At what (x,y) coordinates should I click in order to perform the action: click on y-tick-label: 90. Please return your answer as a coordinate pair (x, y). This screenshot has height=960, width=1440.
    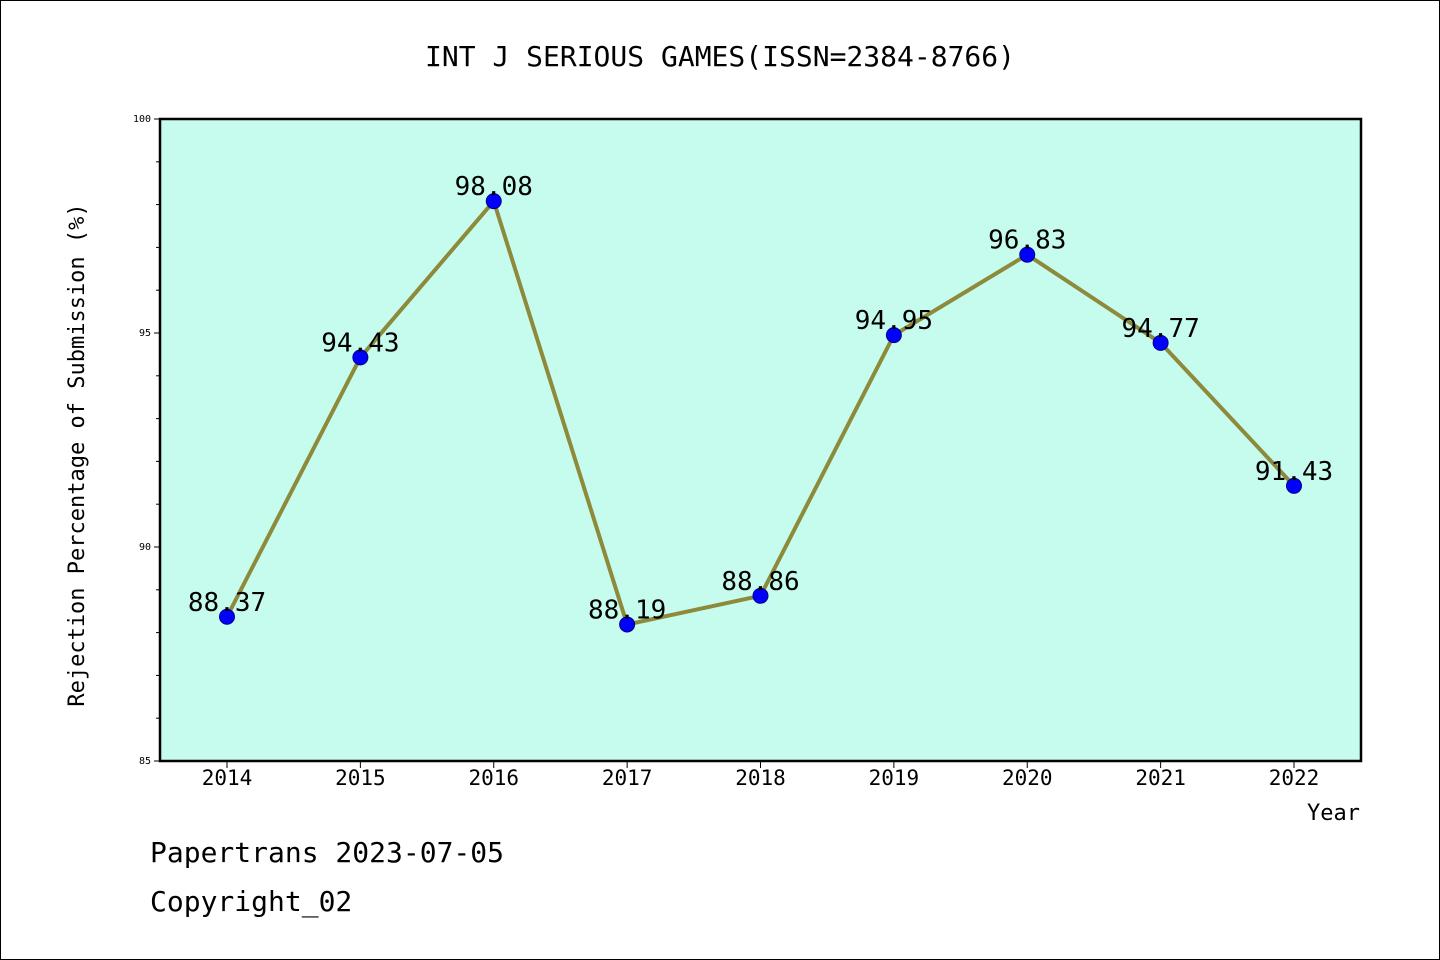
    Looking at the image, I should click on (145, 547).